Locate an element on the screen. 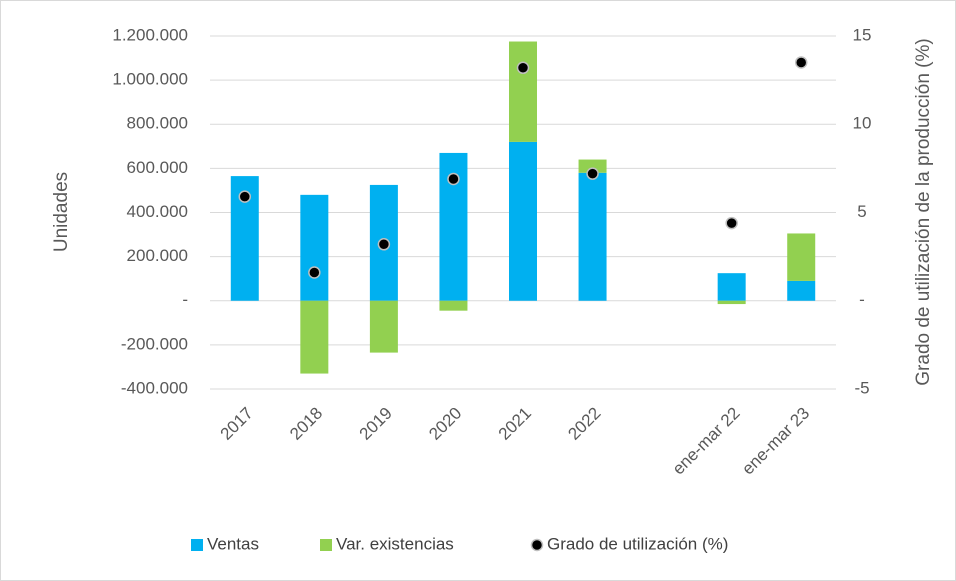 Image resolution: width=956 pixels, height=581 pixels. y-tick-label: -200.000 is located at coordinates (154, 343).